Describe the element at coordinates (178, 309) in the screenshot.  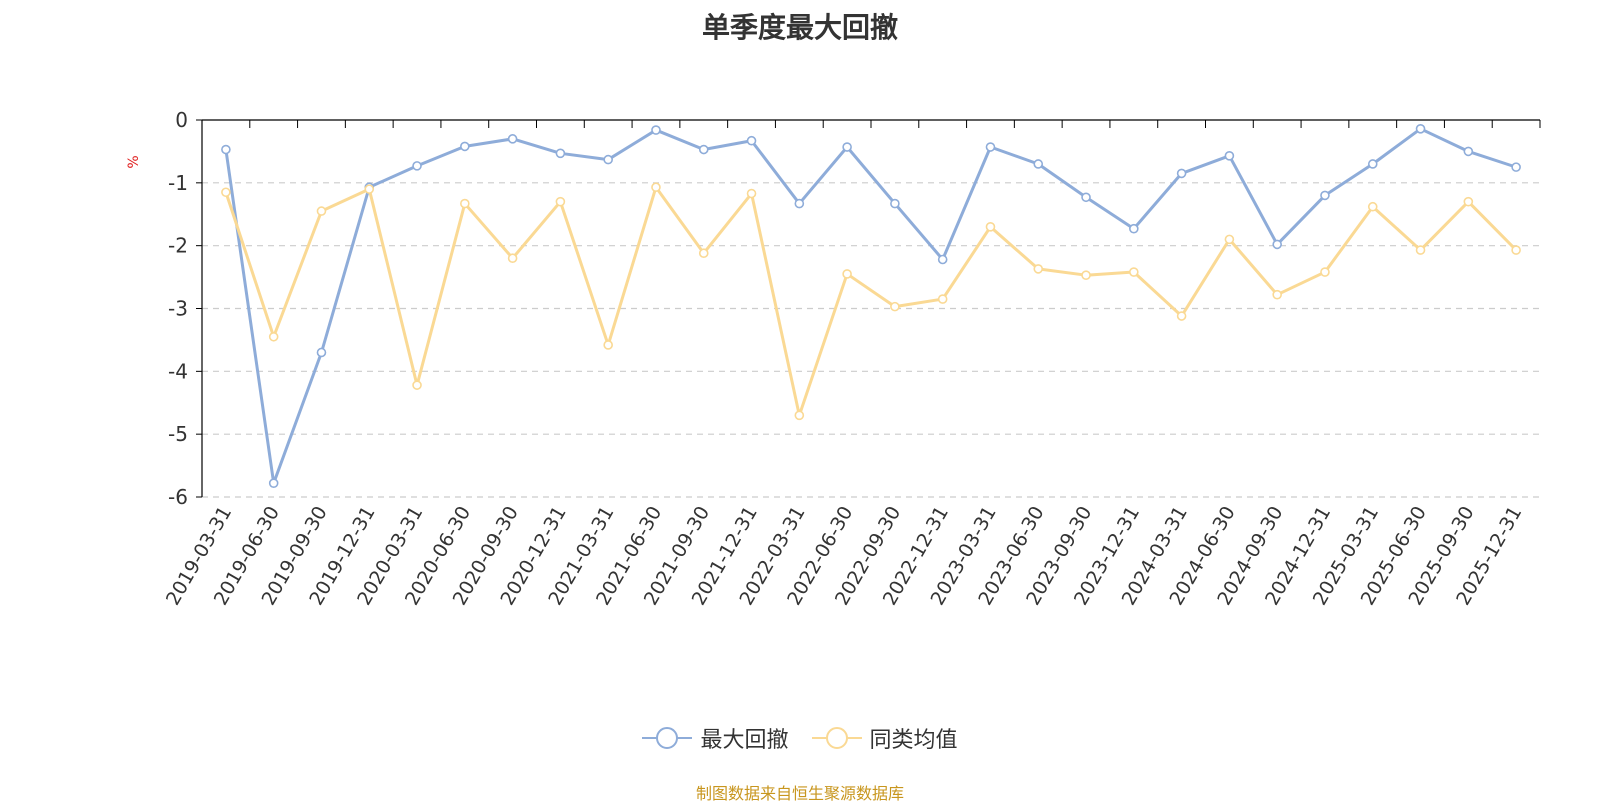
I see `y-tick-label: -3` at that location.